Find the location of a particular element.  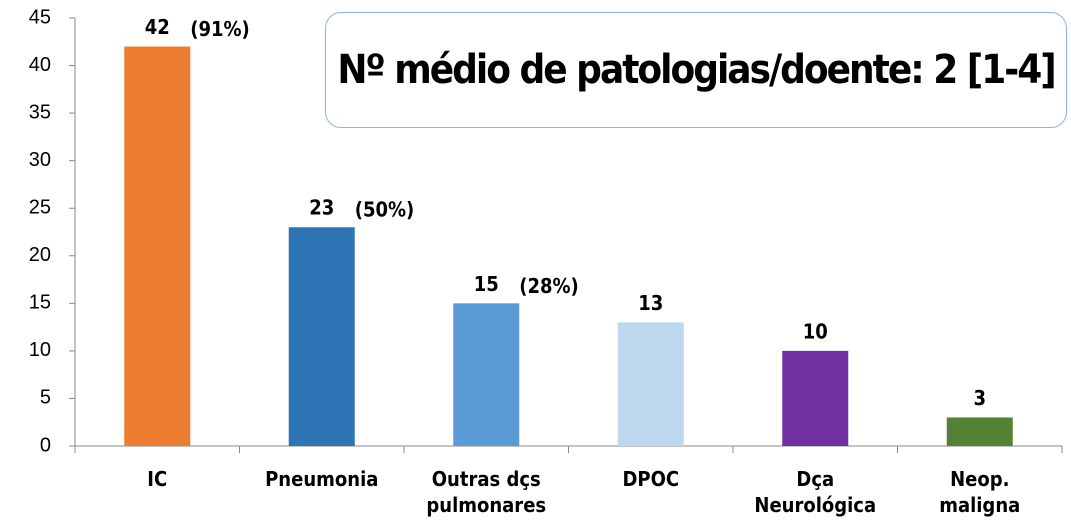

value-label: 13 is located at coordinates (650, 303).